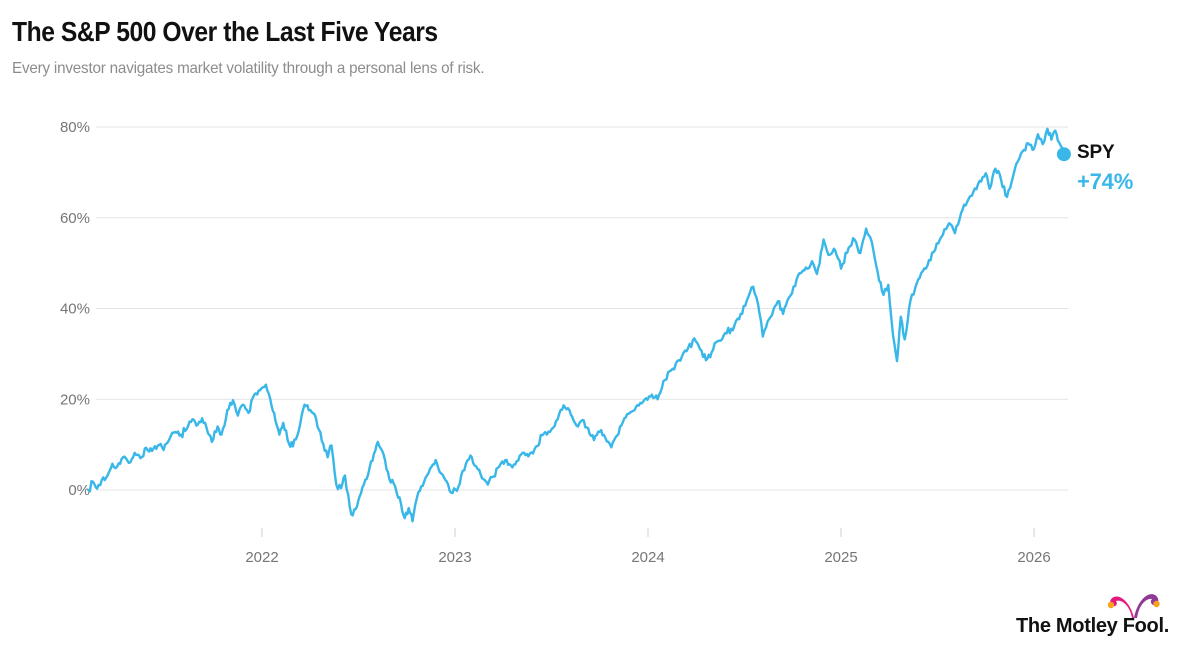 Image resolution: width=1177 pixels, height=648 pixels. I want to click on logo-text: The Motley Fool., so click(1092, 626).